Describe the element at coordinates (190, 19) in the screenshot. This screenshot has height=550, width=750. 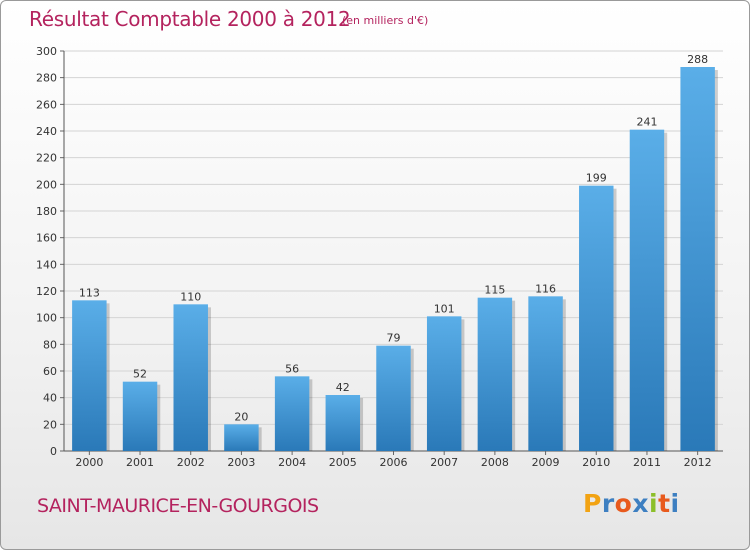
I see `chart-title: Résultat Comptable 2000 à 2012` at that location.